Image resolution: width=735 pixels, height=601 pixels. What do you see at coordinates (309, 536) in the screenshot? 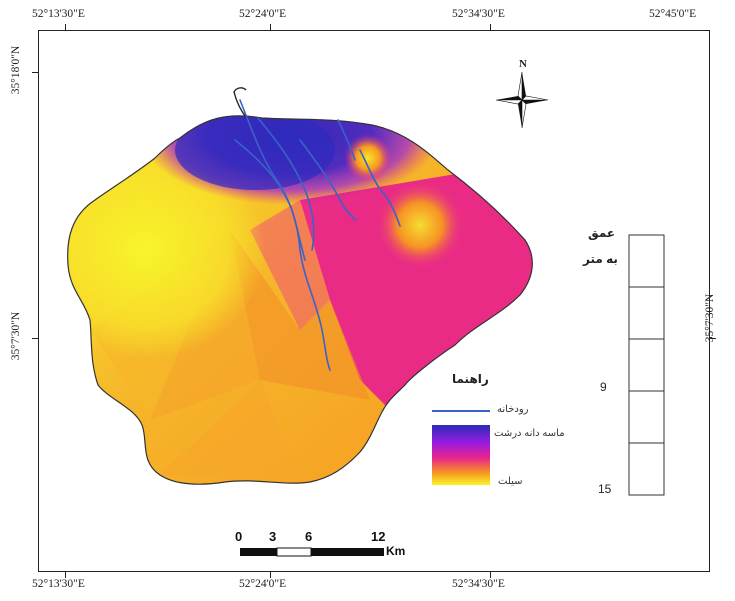
I see `scale-label-6: 6` at bounding box center [309, 536].